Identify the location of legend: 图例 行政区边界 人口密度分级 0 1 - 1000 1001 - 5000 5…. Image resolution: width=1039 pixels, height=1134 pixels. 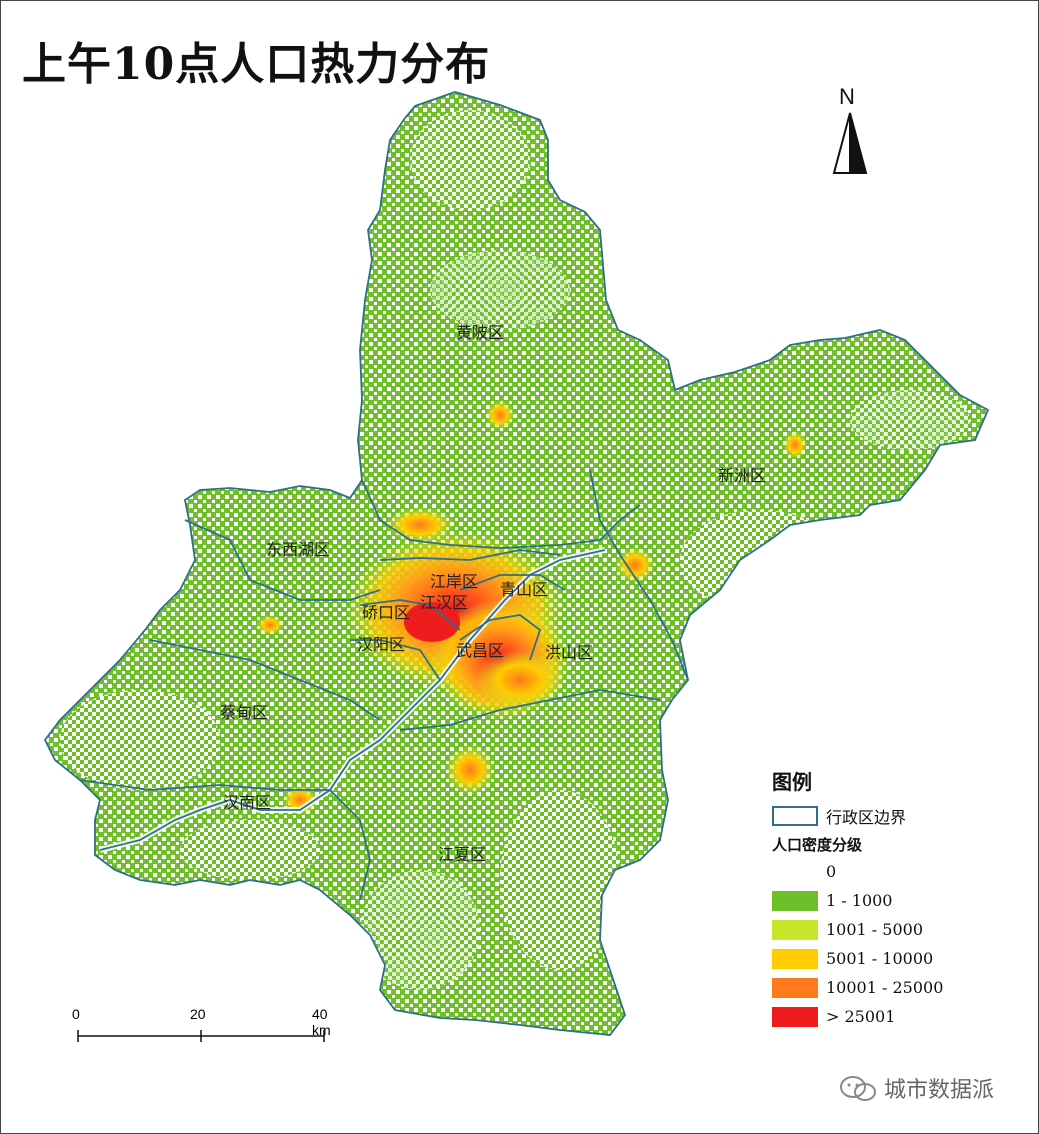
(892, 898).